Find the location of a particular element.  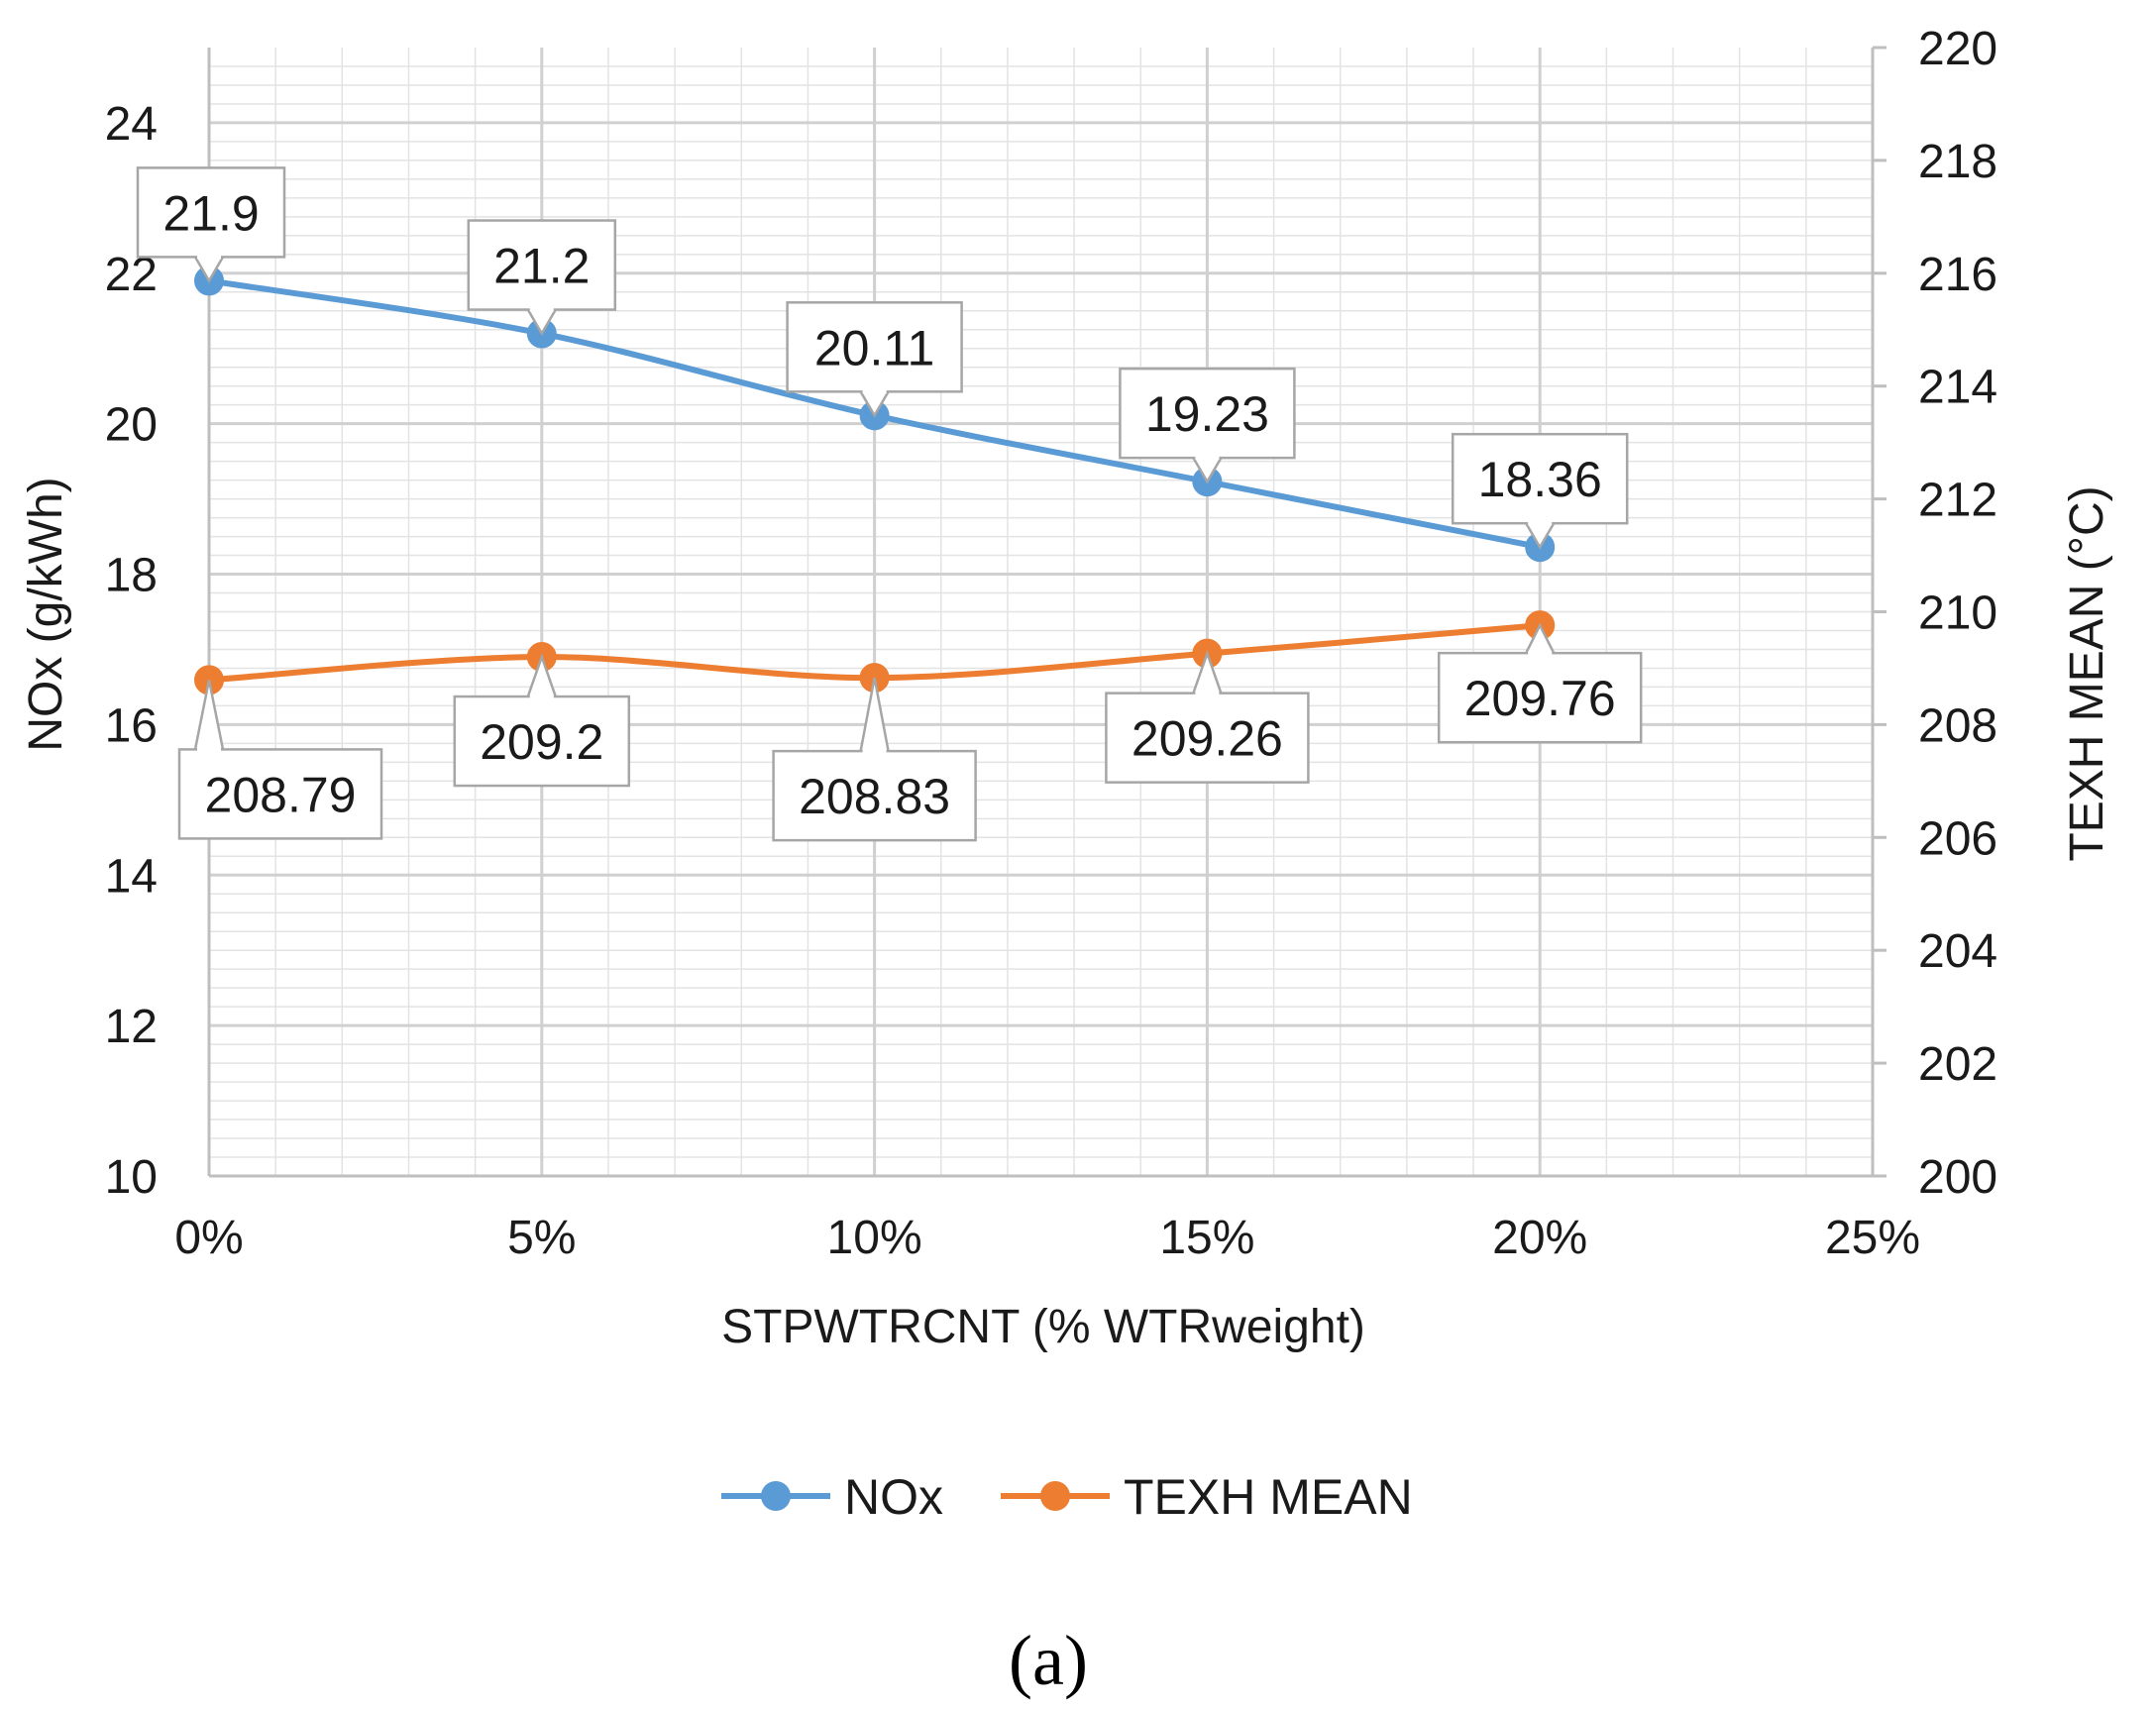

data-label-text: 21.9 is located at coordinates (210, 213).